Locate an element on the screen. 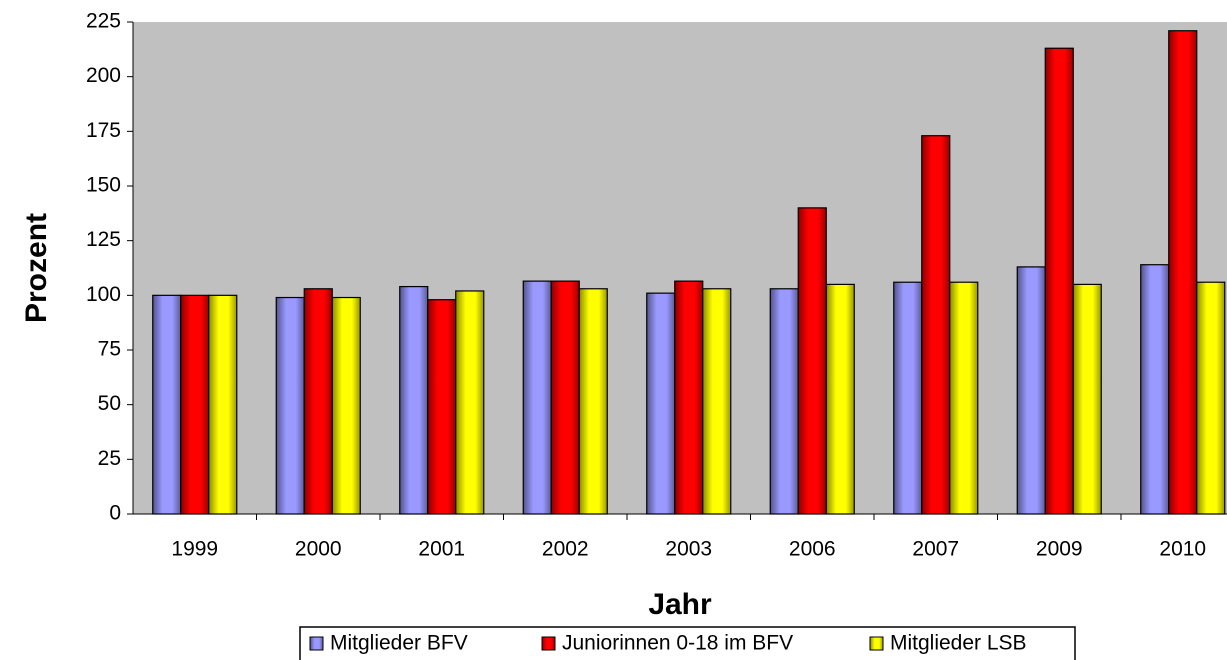 Image resolution: width=1227 pixels, height=660 pixels. x-tick-label: 2001 is located at coordinates (441, 549).